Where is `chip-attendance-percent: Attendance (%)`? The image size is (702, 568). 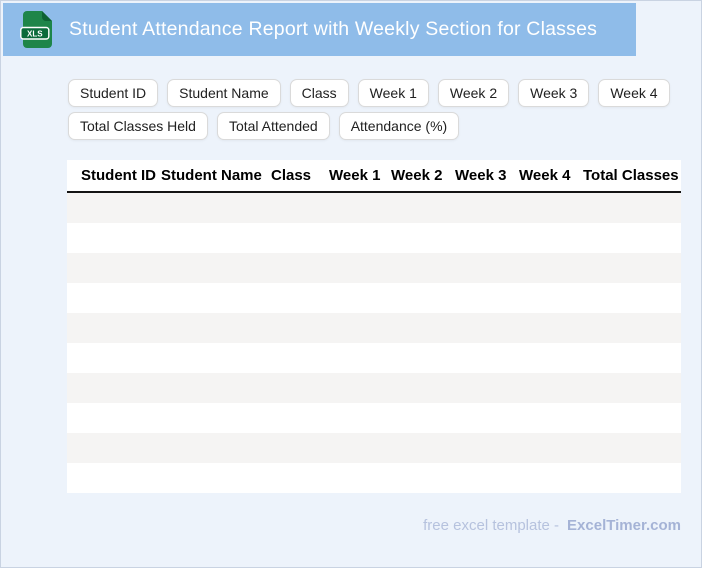
chip-attendance-percent: Attendance (%) is located at coordinates (399, 126).